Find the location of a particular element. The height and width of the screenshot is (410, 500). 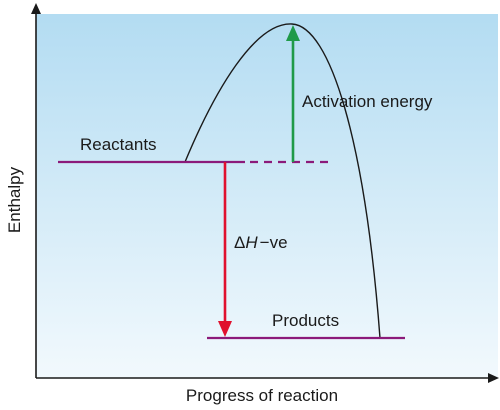

activation-energy-label: Activation energy is located at coordinates (367, 101).